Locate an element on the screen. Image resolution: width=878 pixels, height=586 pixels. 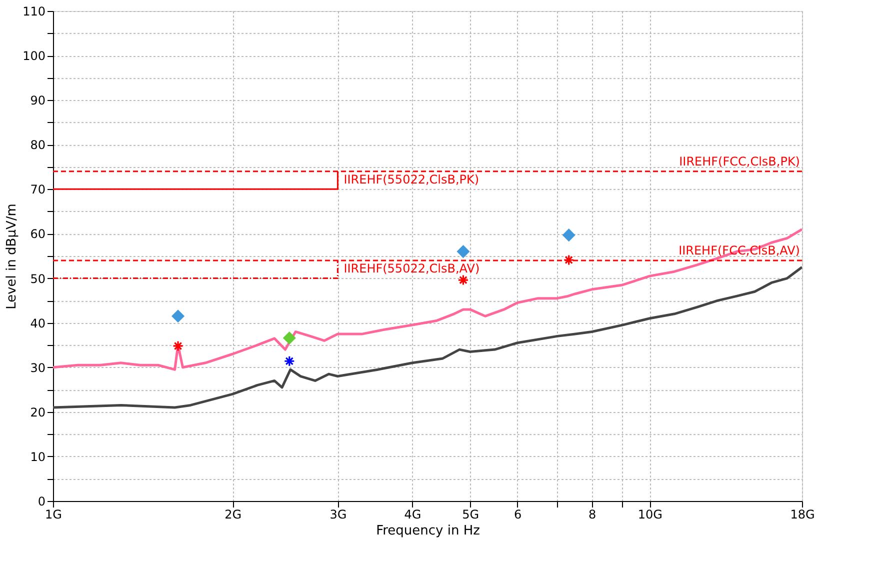
x-axis-title: Frequency in Hz is located at coordinates (428, 531).